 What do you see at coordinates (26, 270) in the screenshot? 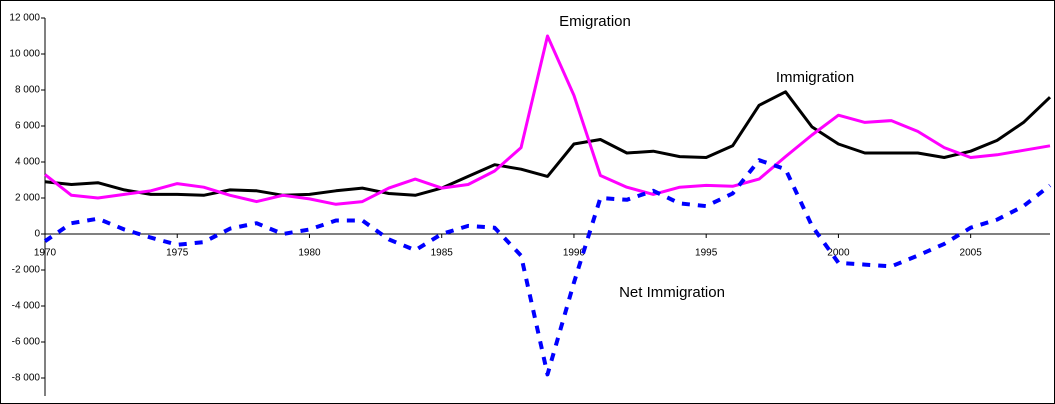
I see `y-tick-label: -2 000` at bounding box center [26, 270].